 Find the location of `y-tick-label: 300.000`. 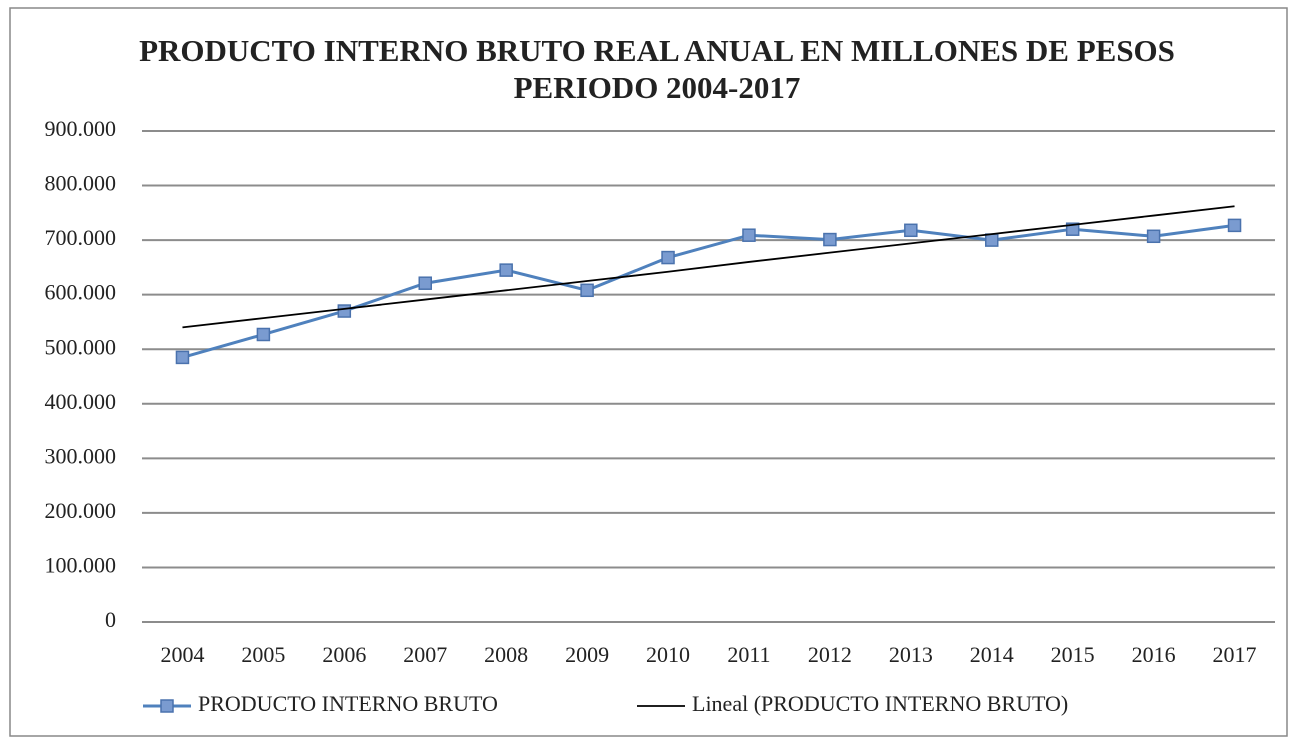

y-tick-label: 300.000 is located at coordinates (81, 455).